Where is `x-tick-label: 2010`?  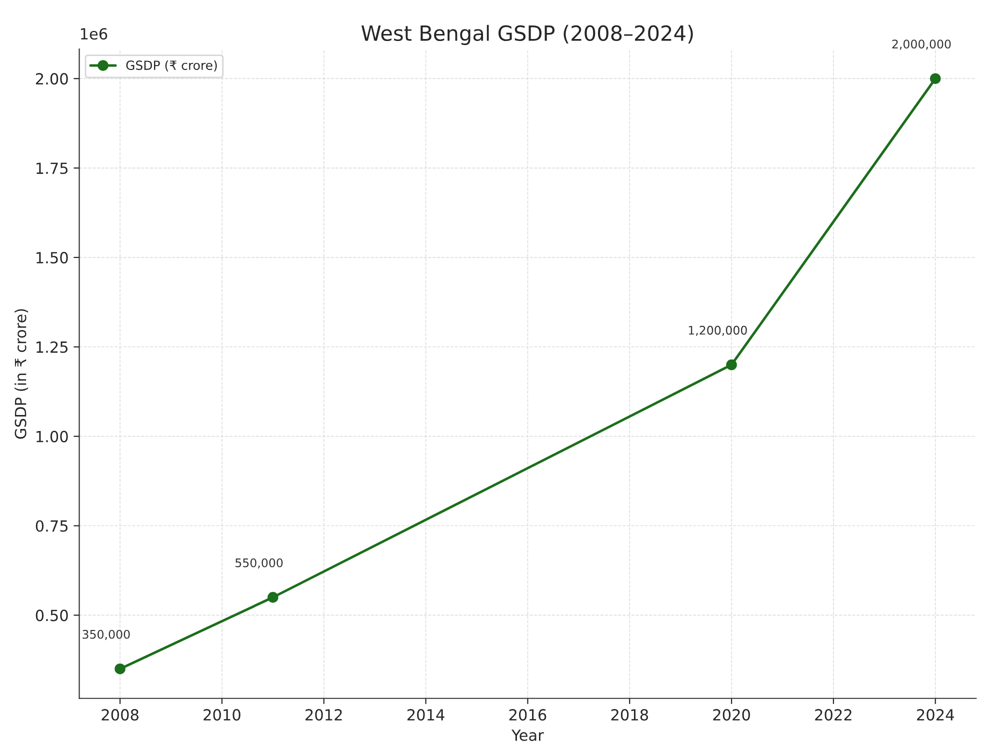
x-tick-label: 2010 is located at coordinates (222, 715).